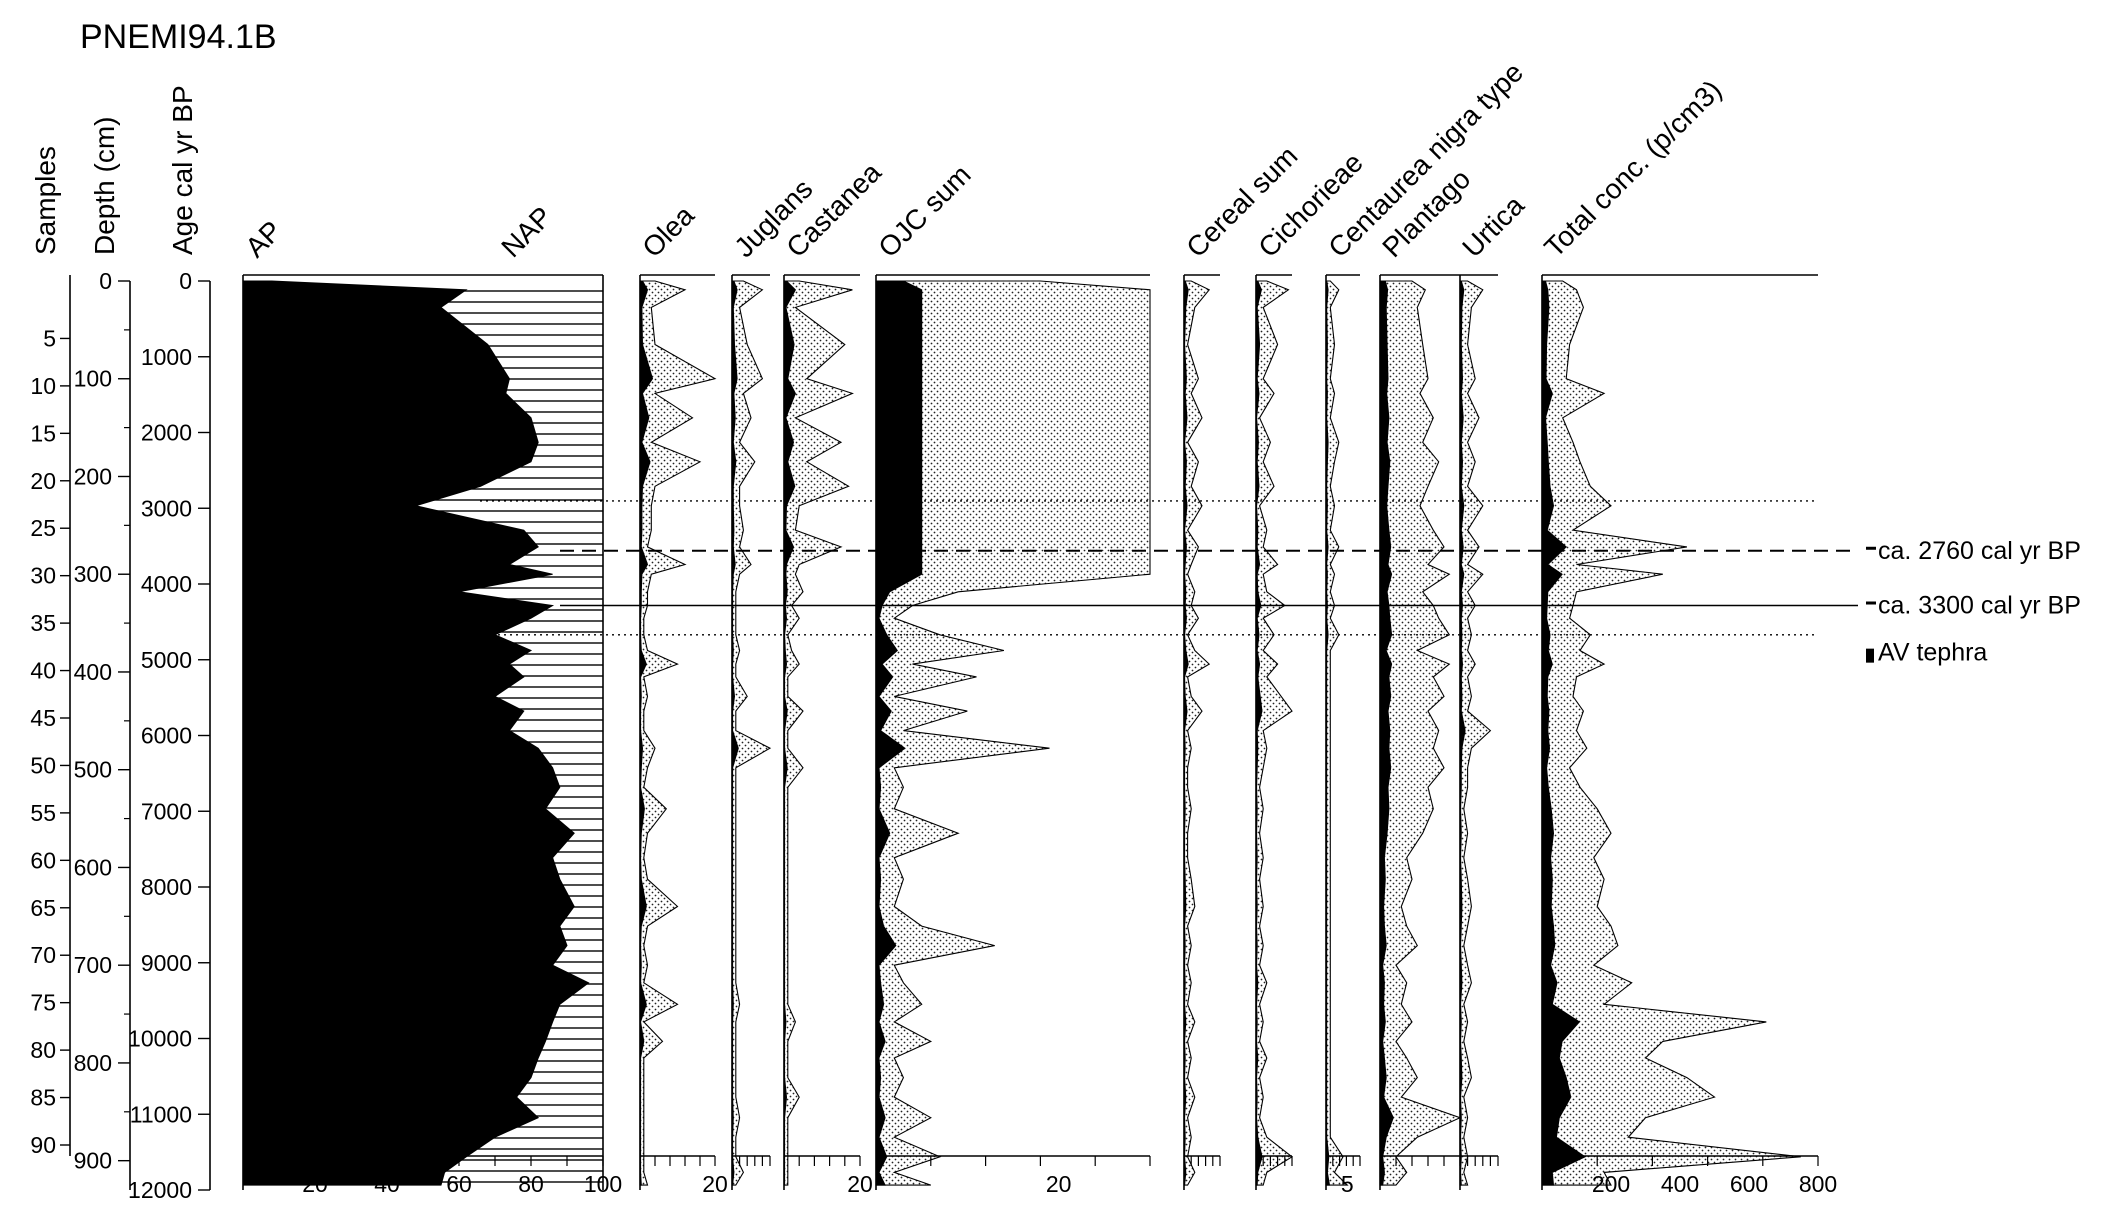 The width and height of the screenshot is (2120, 1211). Describe the element at coordinates (1241, 665) in the screenshot. I see `panel-cereal-sum: Cereal sum` at that location.